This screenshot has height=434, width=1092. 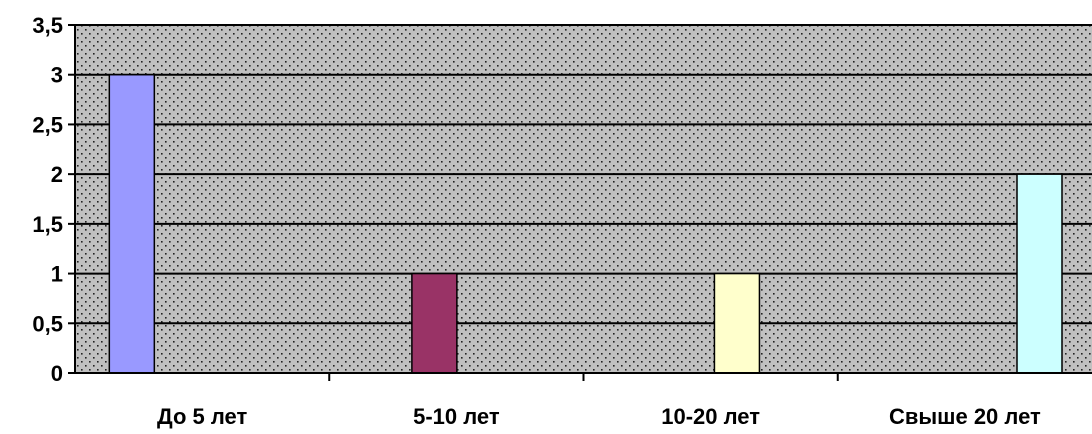 I want to click on y-tick-label: 3,5, so click(x=47, y=25).